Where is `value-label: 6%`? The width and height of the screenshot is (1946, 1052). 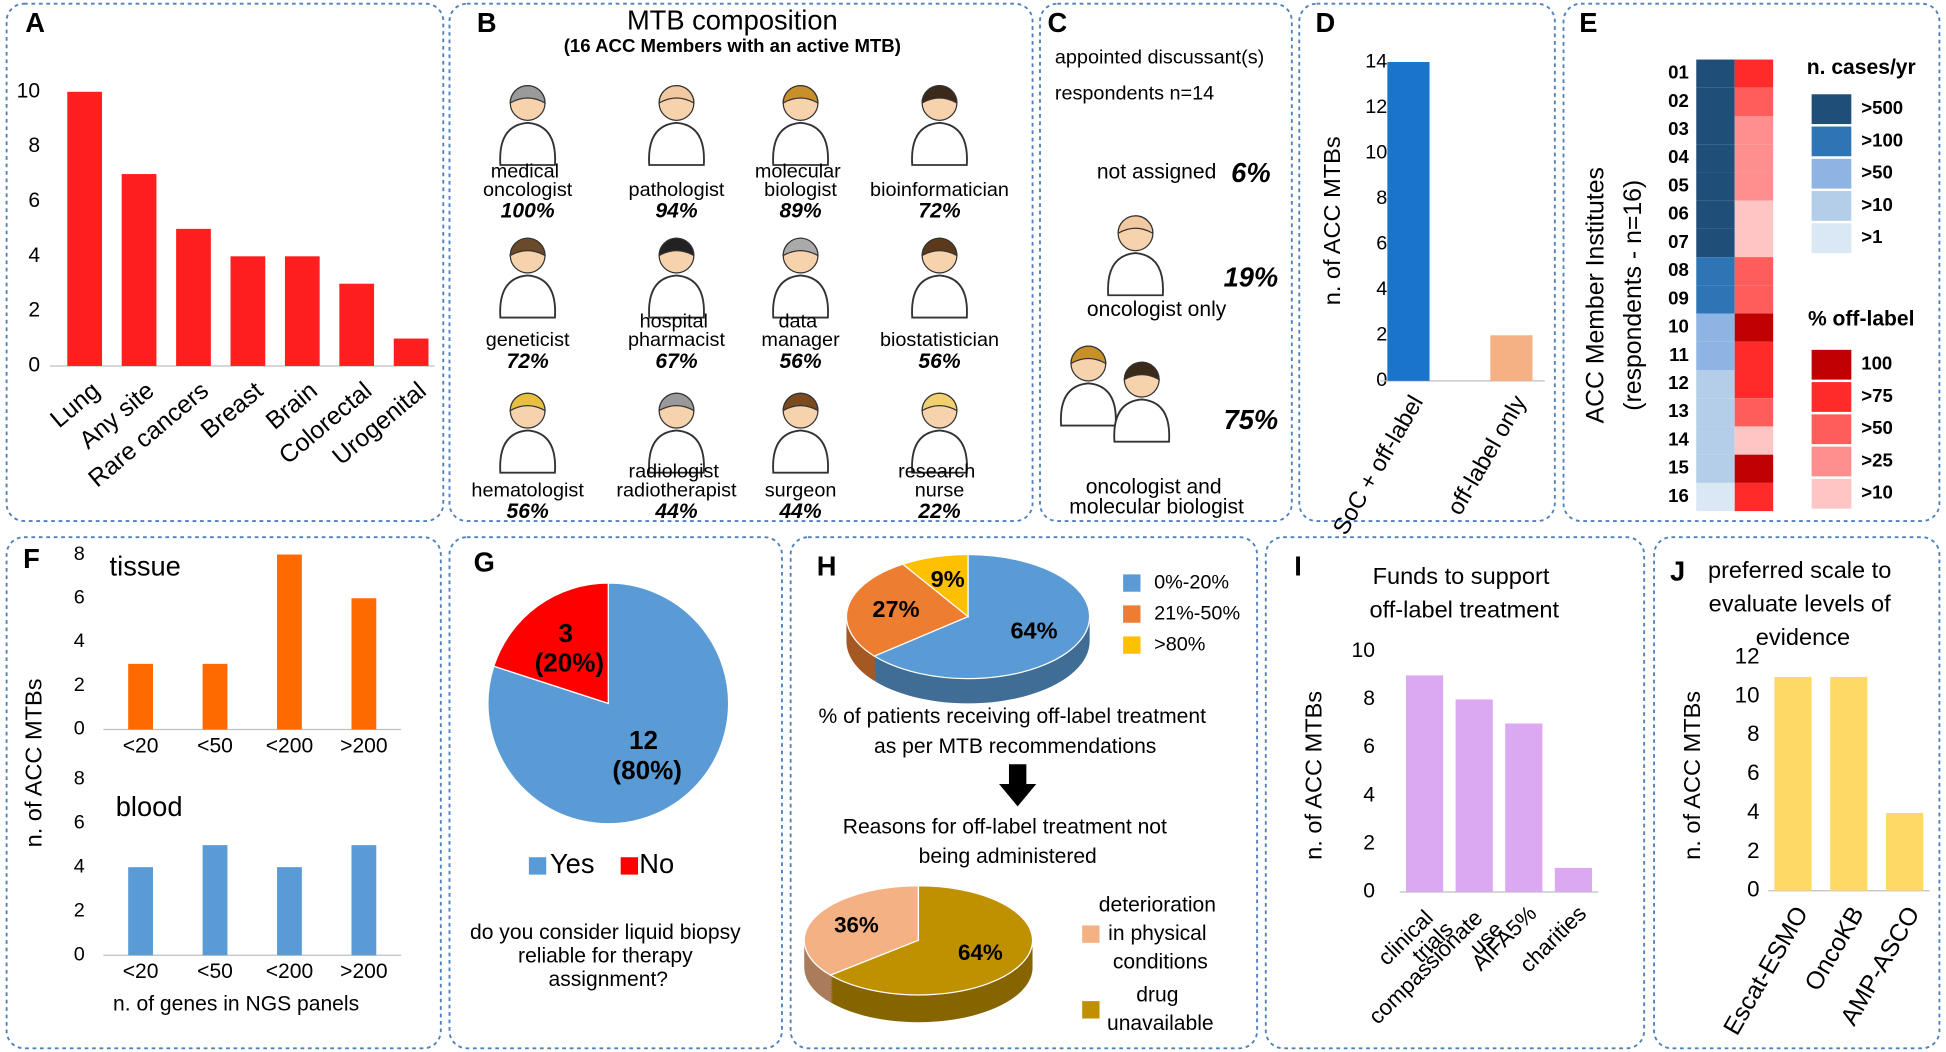 value-label: 6% is located at coordinates (1250, 172).